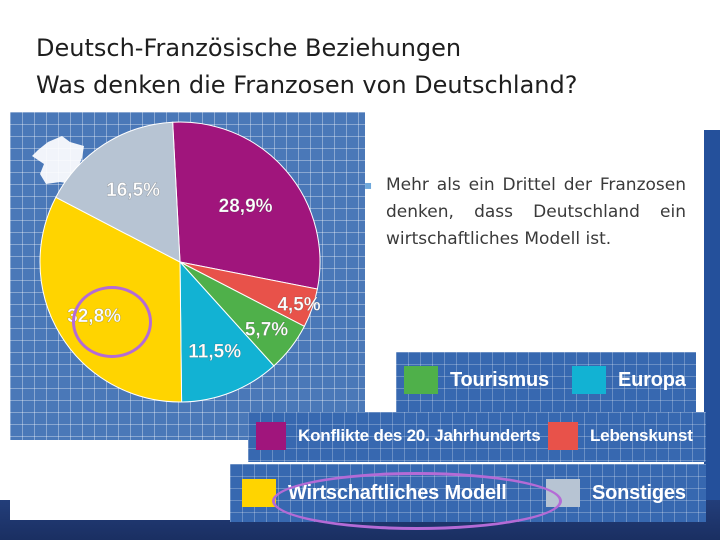  Describe the element at coordinates (130, 480) in the screenshot. I see `chart-panel-gap` at that location.